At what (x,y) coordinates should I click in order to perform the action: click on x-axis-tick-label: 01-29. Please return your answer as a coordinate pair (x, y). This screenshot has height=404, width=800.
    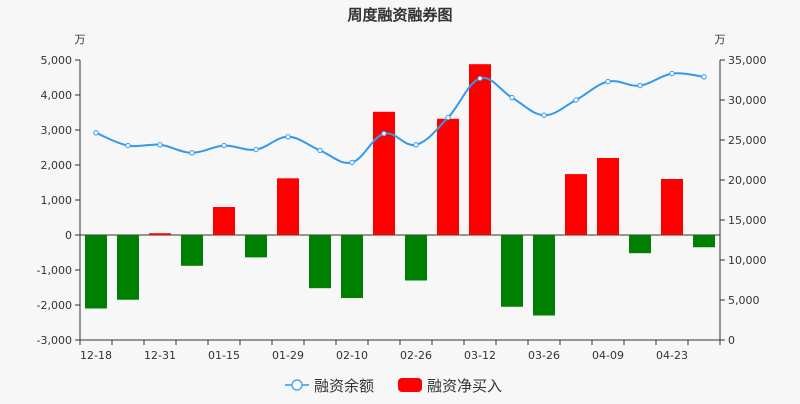
    Looking at the image, I should click on (288, 355).